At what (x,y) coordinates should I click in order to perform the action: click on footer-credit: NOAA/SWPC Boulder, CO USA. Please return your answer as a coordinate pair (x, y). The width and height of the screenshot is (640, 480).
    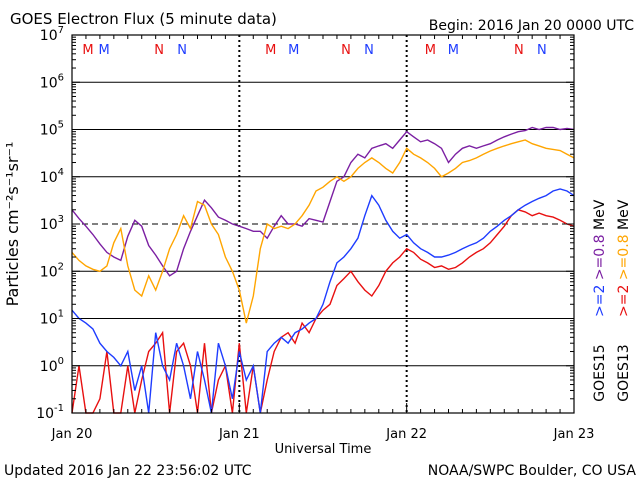
    Looking at the image, I should click on (532, 471).